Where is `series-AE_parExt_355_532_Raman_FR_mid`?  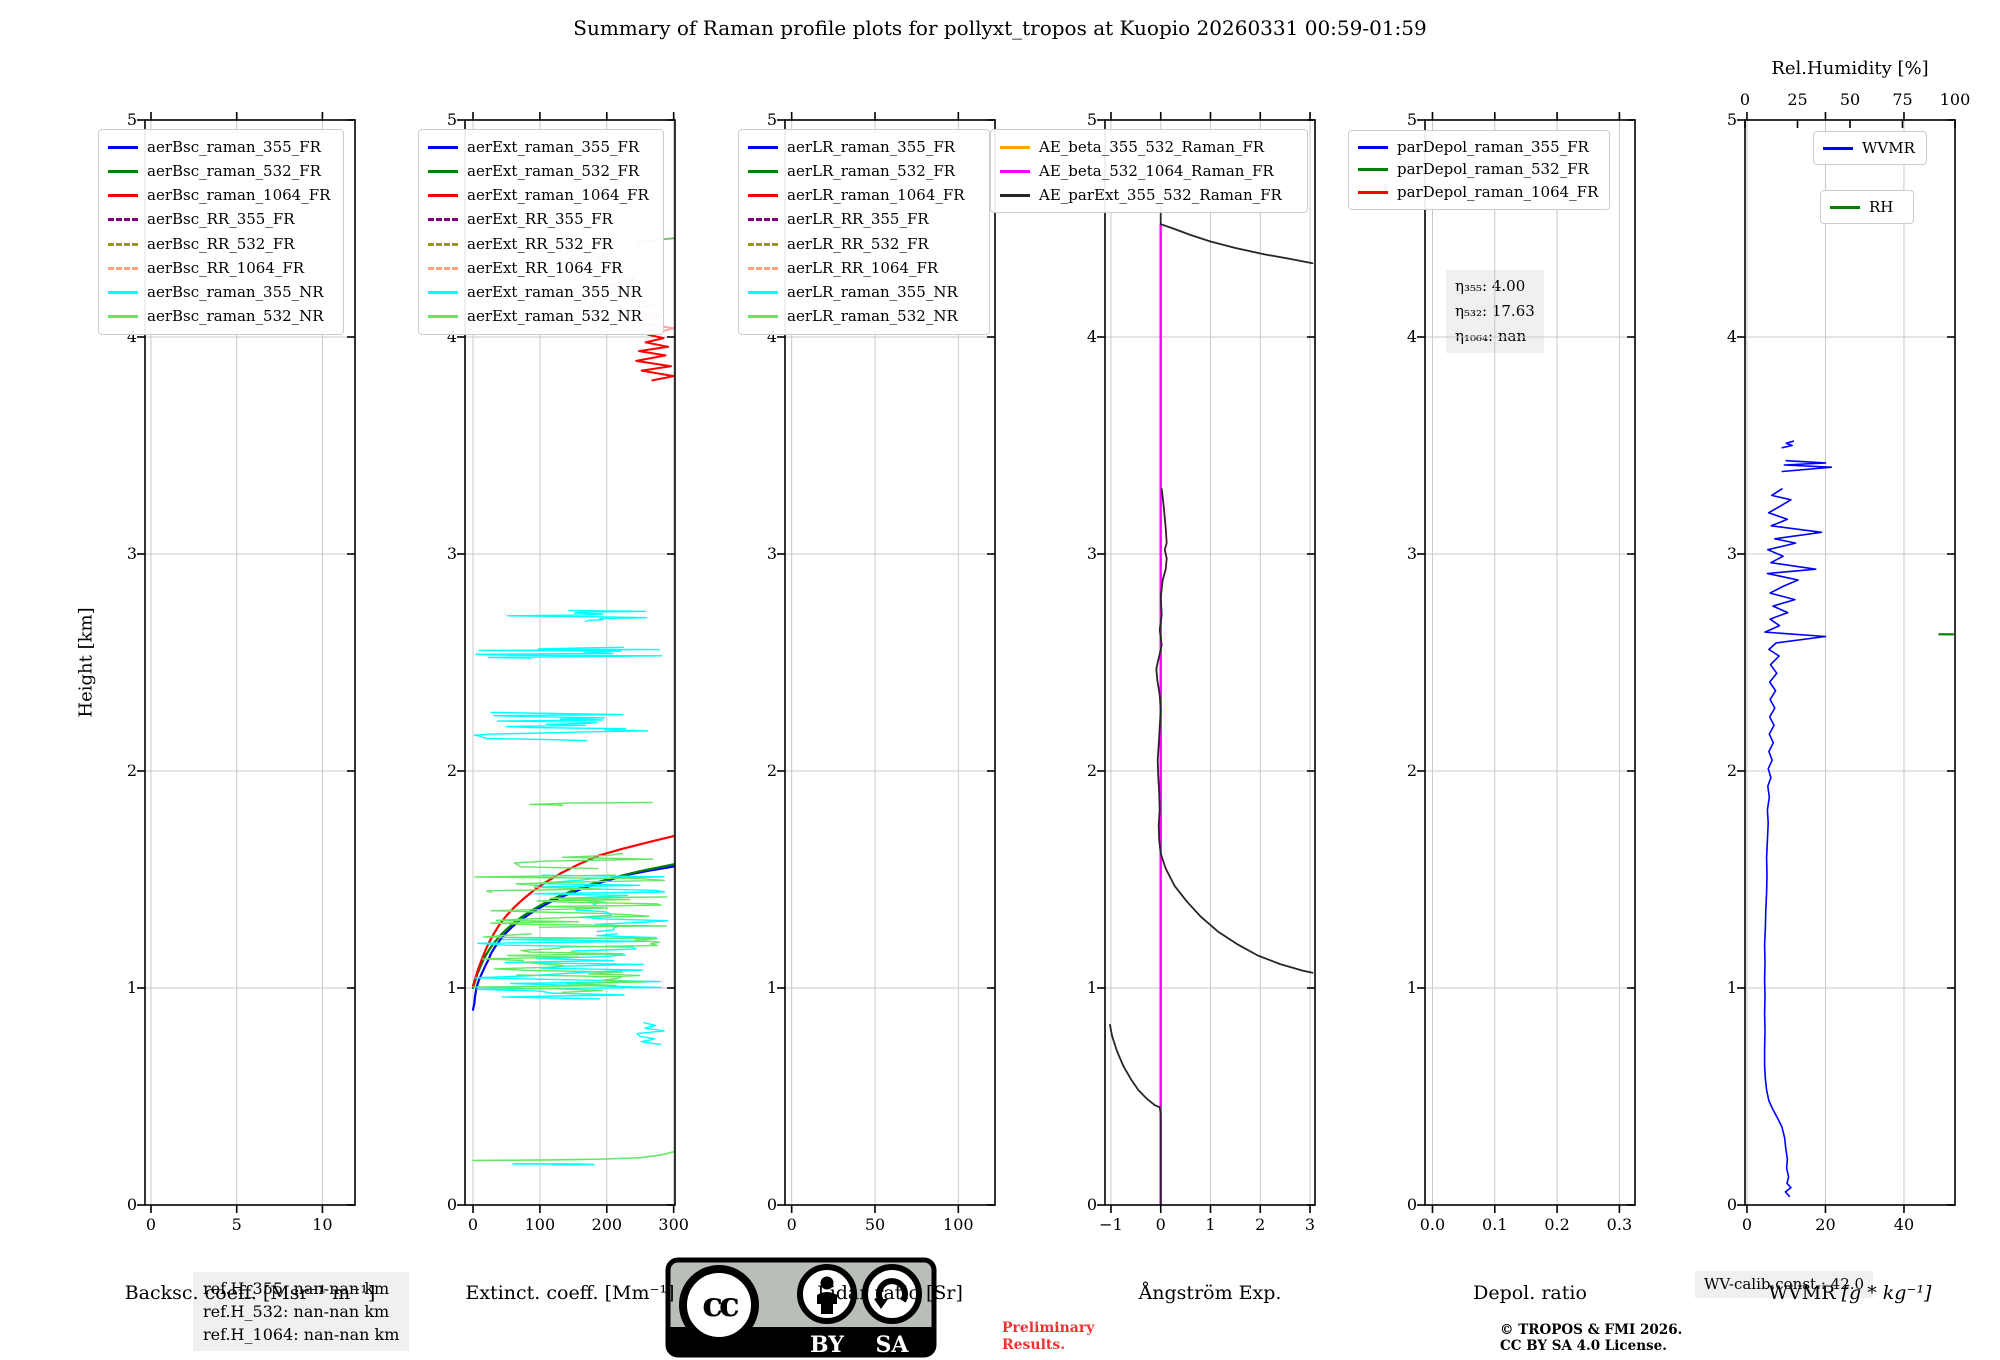
series-AE_parExt_355_532_Raman_FR_mid is located at coordinates (1234, 731).